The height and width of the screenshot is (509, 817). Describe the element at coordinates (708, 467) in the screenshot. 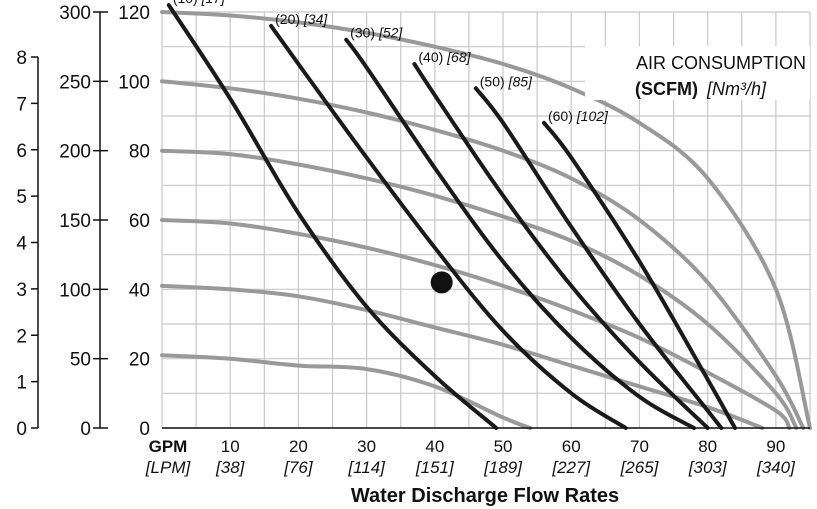

I see `x-tick-label-lpm: [303]` at that location.